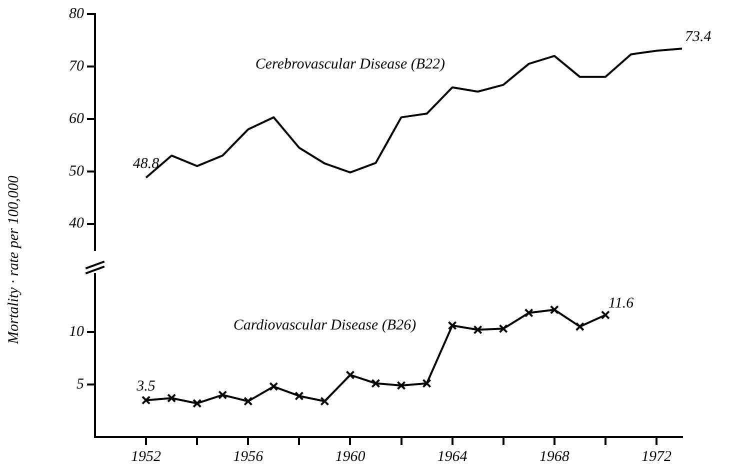 Image resolution: width=732 pixels, height=473 pixels. I want to click on data-label: 3.5, so click(146, 386).